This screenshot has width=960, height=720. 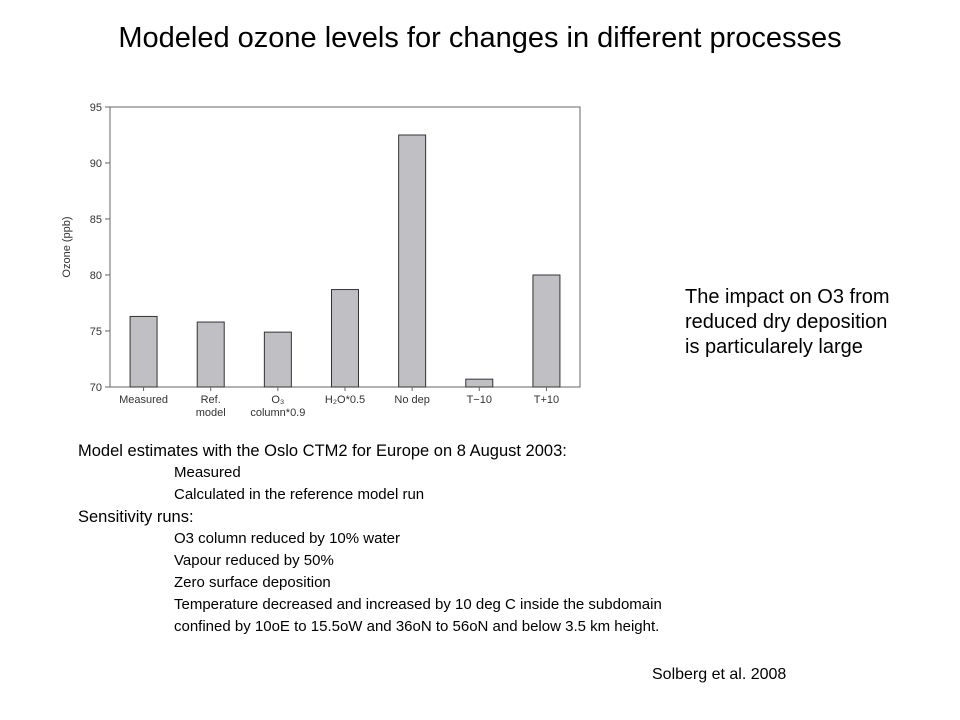 What do you see at coordinates (67, 246) in the screenshot?
I see `y-axis-label: Ozone (ppb)` at bounding box center [67, 246].